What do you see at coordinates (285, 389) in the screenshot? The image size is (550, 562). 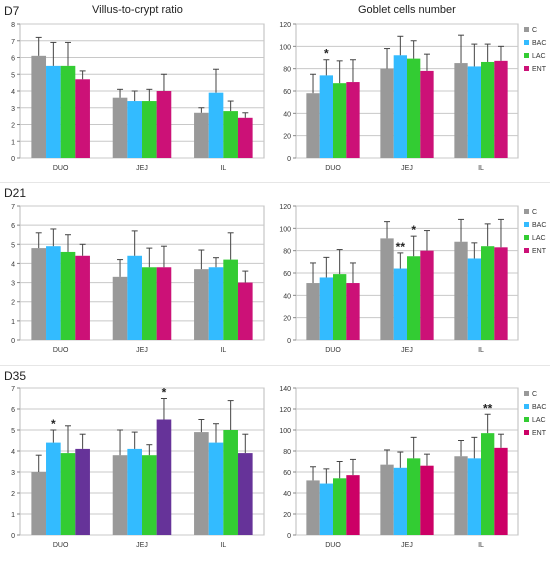 I see `y-tick-label: 140` at bounding box center [285, 389].